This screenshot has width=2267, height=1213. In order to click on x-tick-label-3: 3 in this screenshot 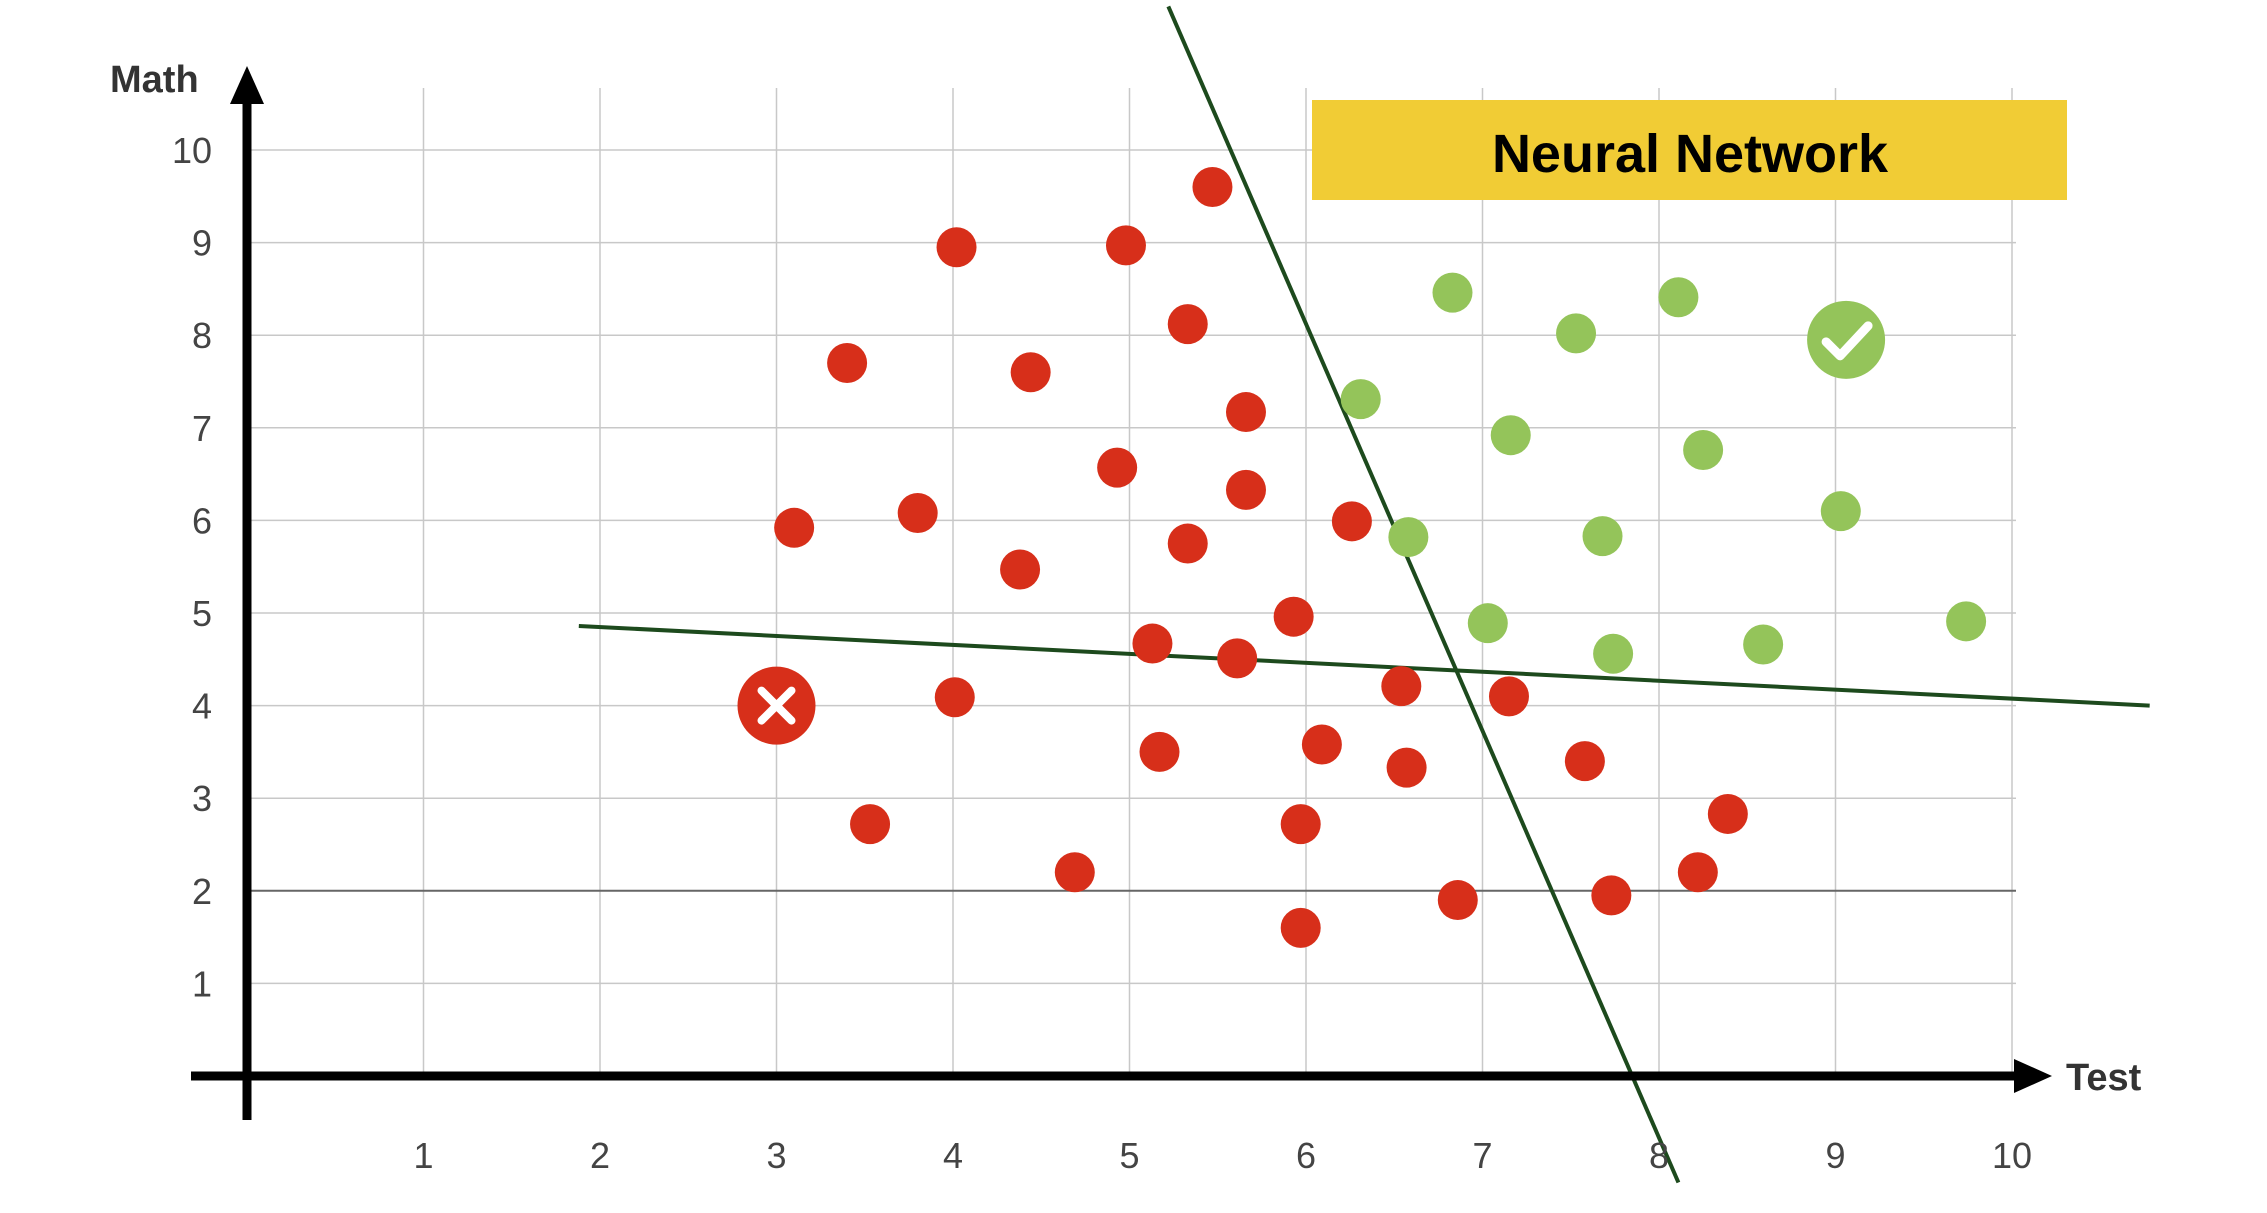, I will do `click(776, 1155)`.